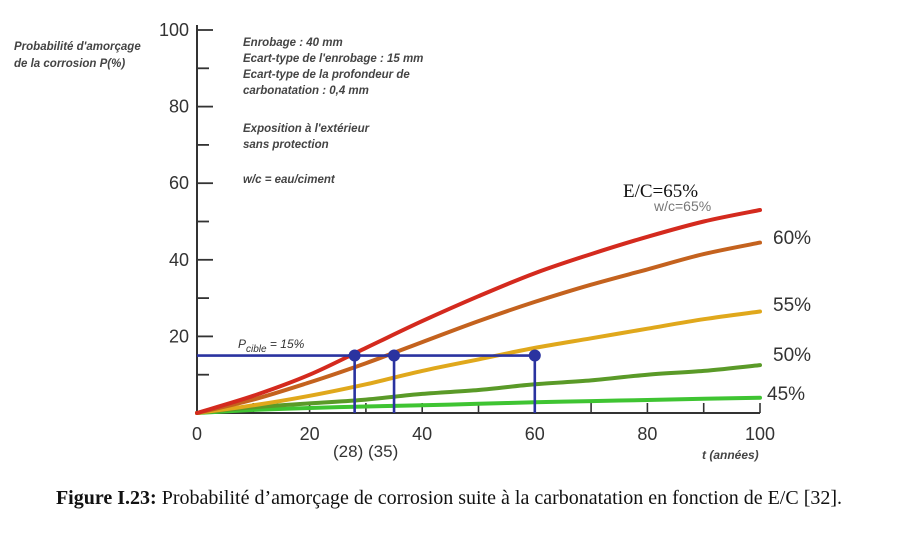 This screenshot has width=898, height=552. I want to click on x-axis-label: t (années), so click(730, 455).